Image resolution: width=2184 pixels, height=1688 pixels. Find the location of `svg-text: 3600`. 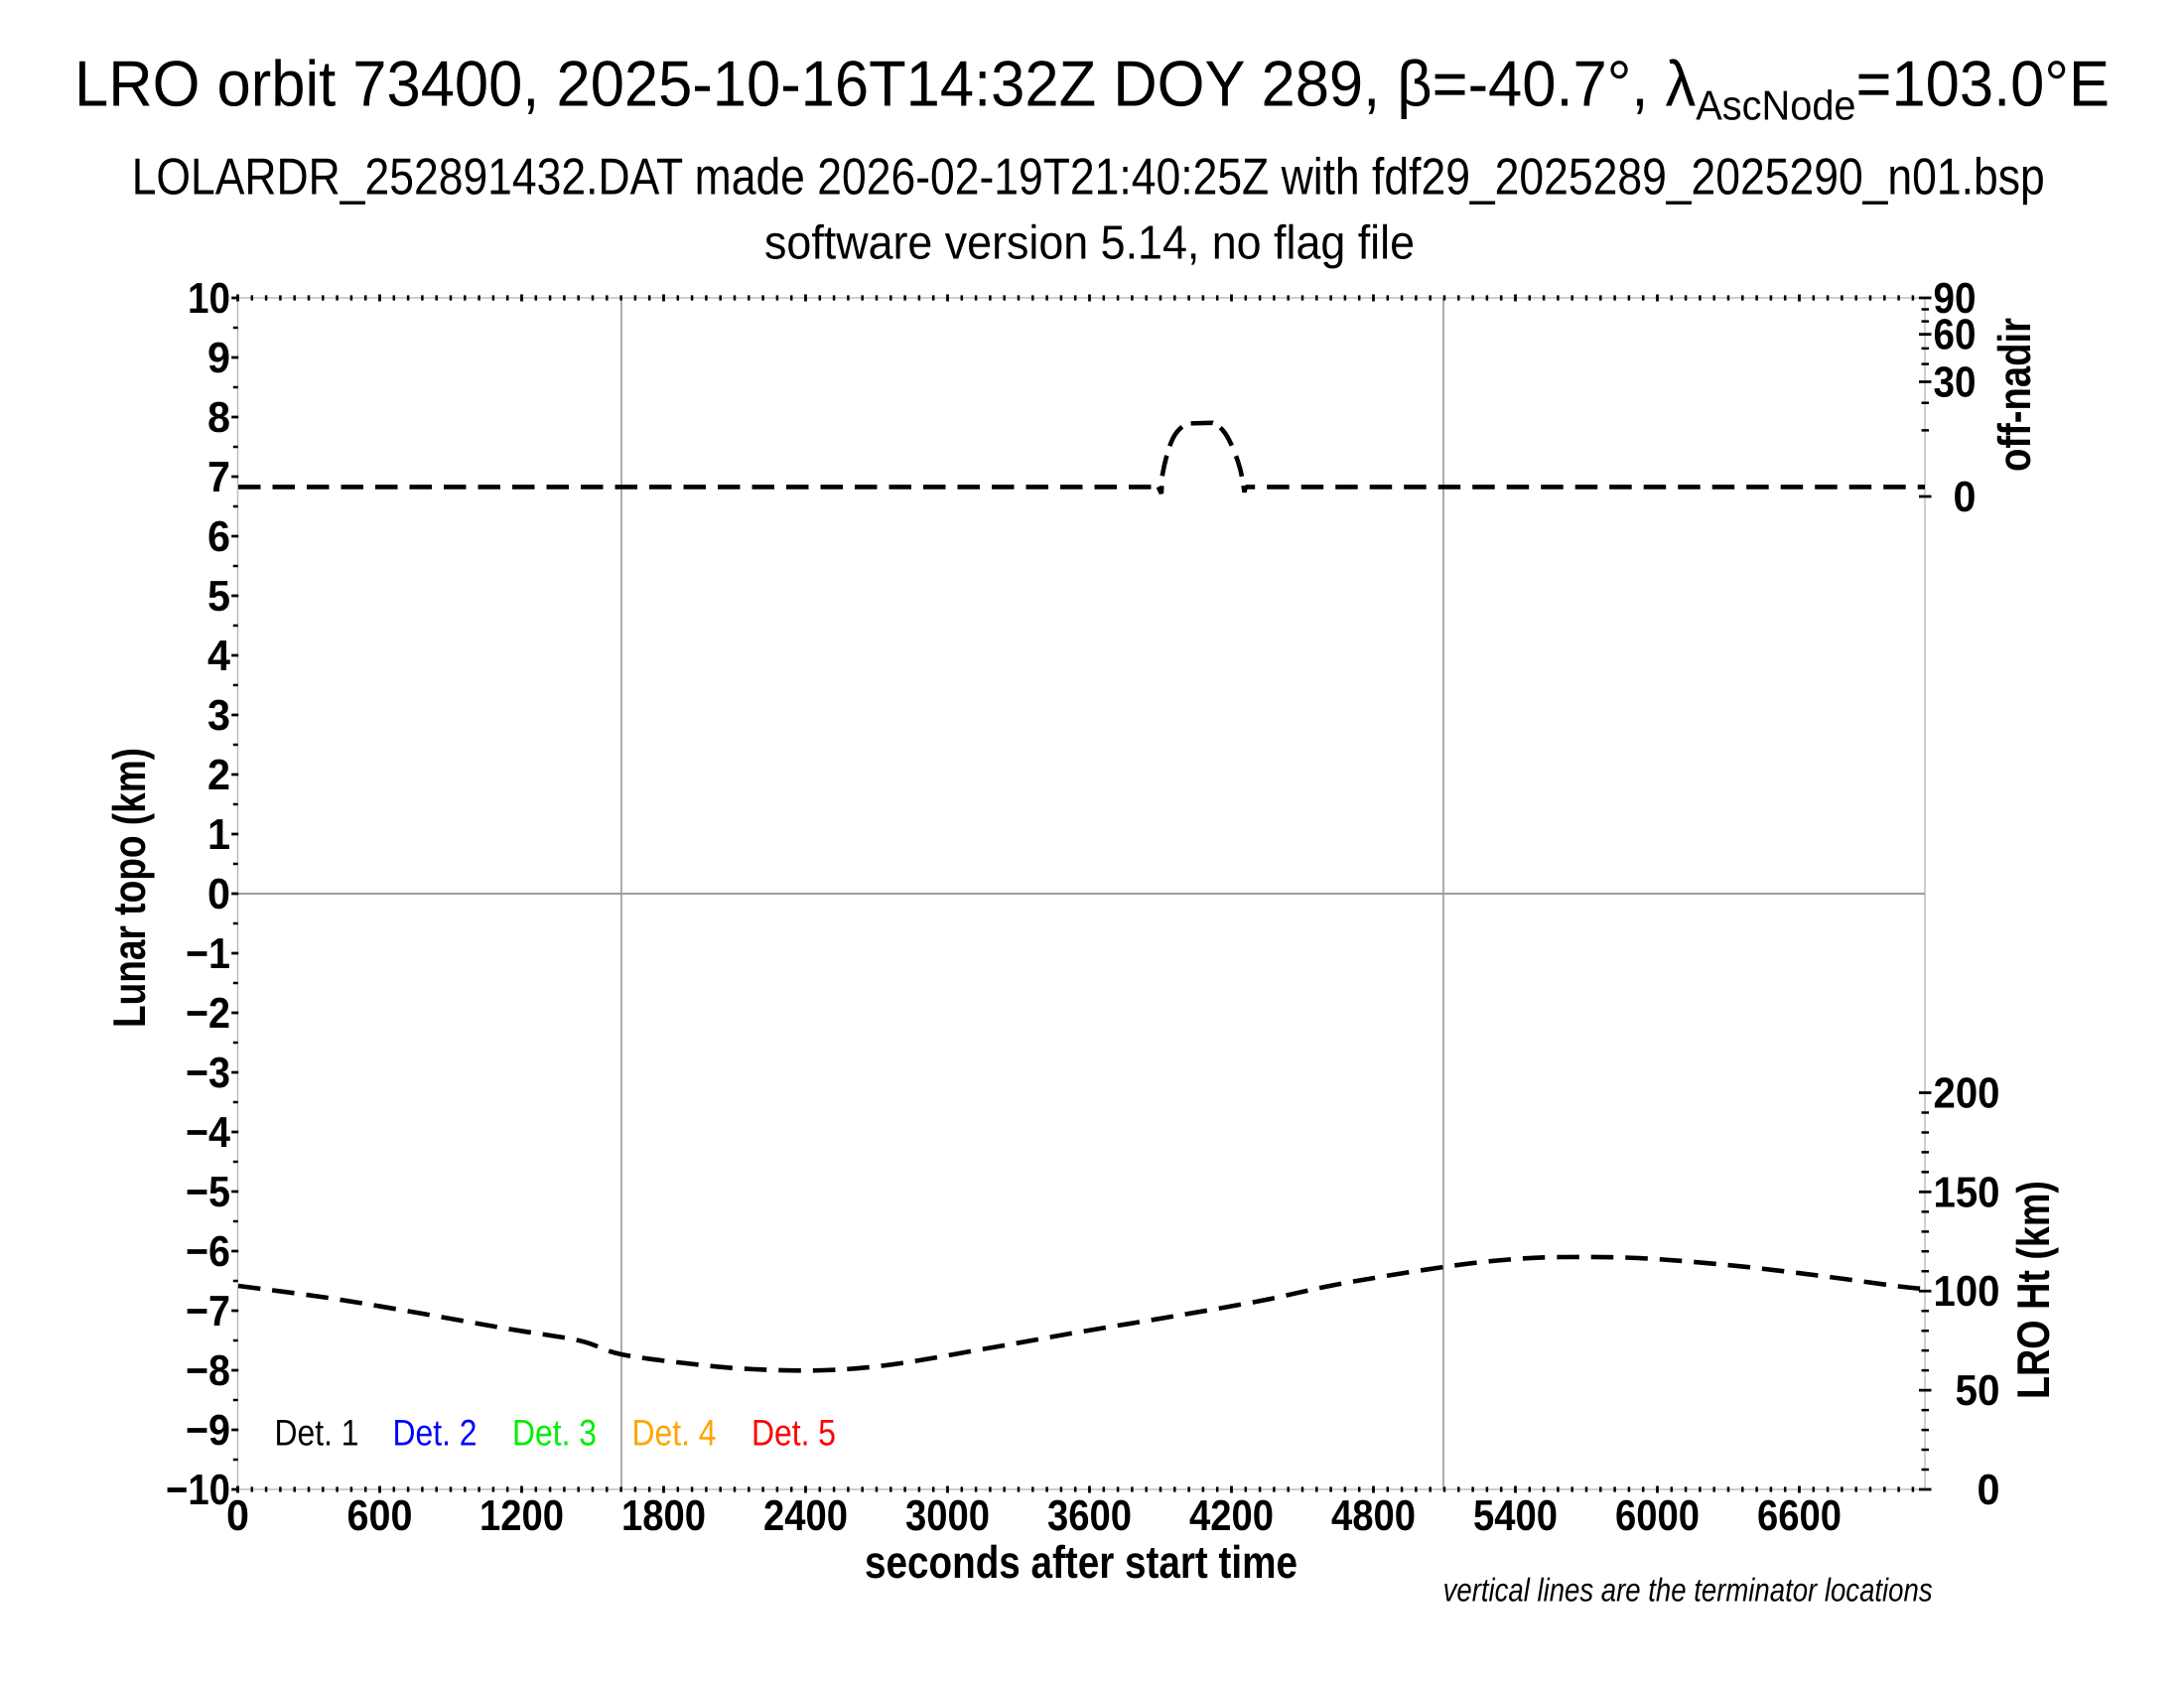

svg-text: 3600 is located at coordinates (1089, 1516).